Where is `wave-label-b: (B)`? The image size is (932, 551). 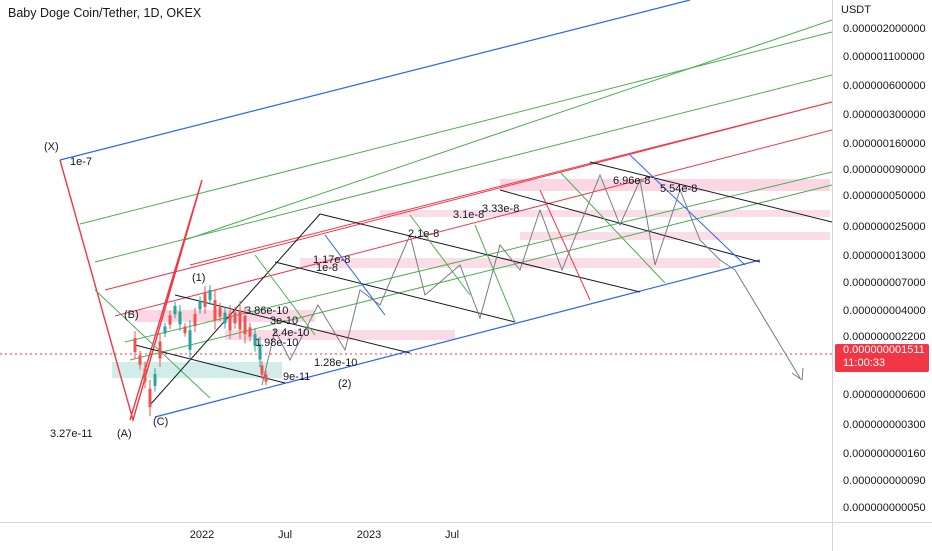 wave-label-b: (B) is located at coordinates (131, 315).